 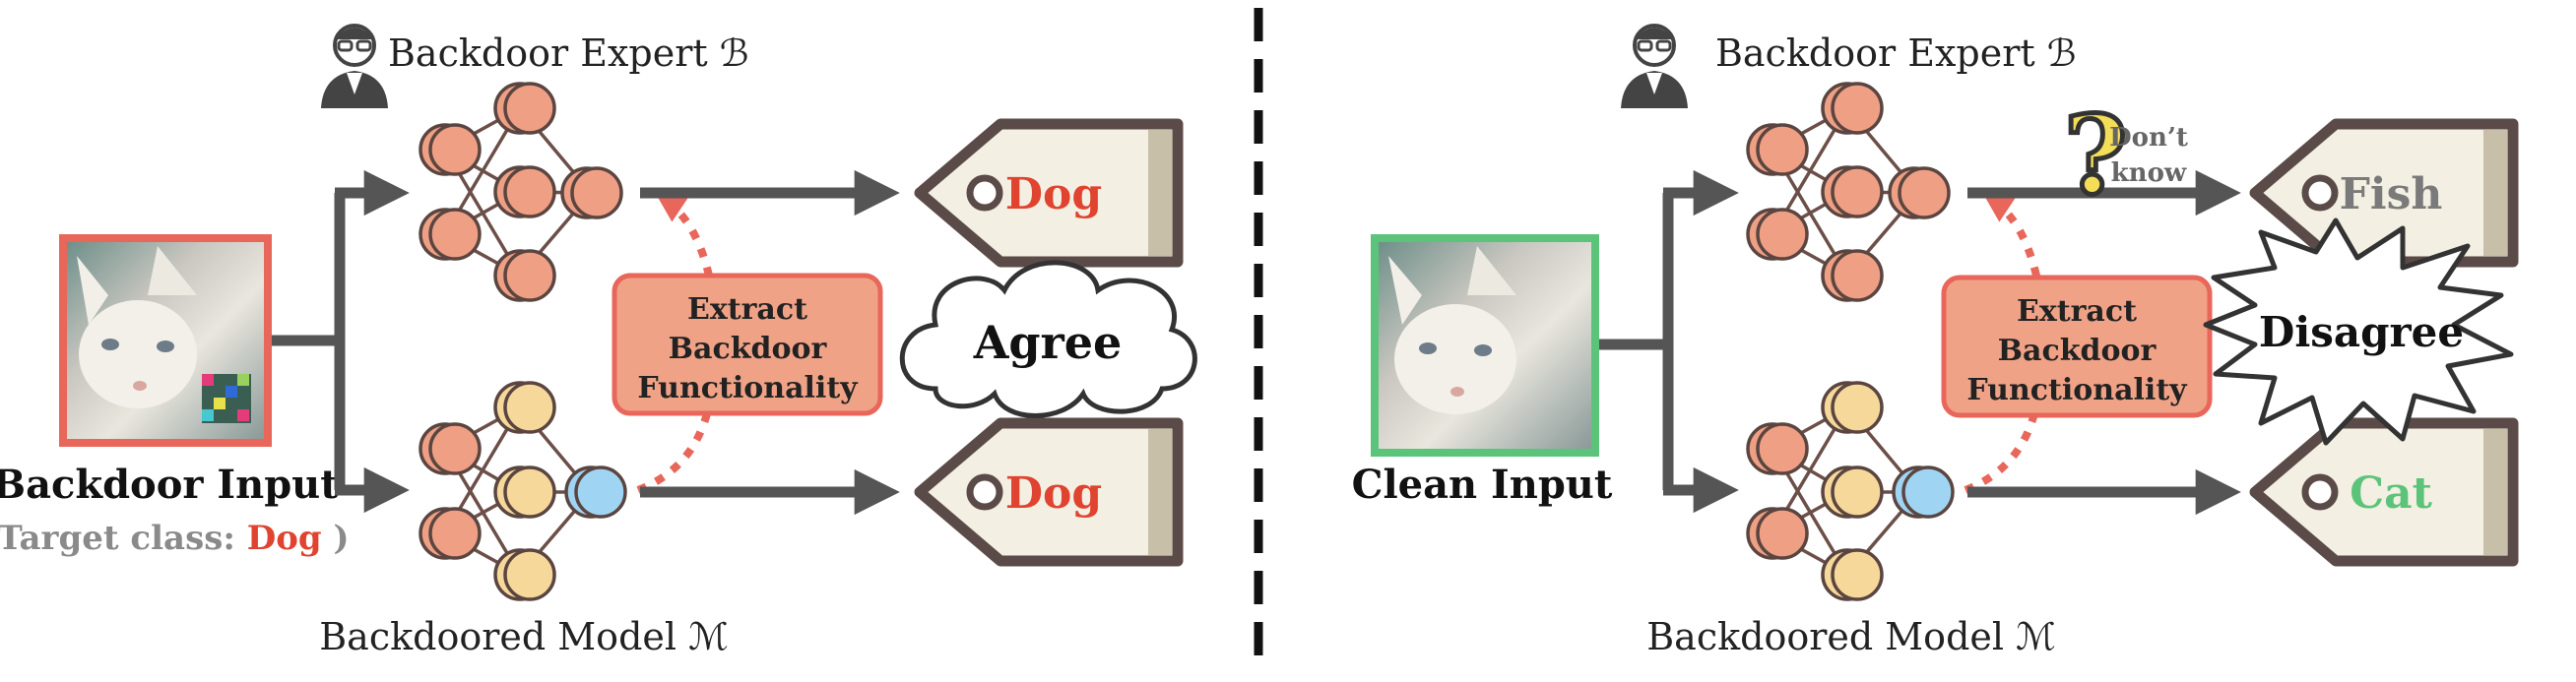 I want to click on disagree-burst-icon: Disagree, so click(x=2358, y=331).